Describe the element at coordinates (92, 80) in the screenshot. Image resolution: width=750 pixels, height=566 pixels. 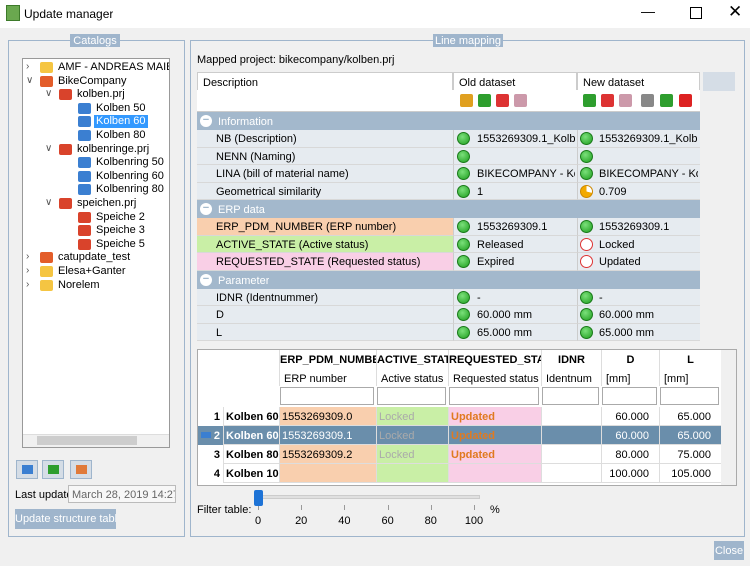
I see `tree-item: BikeCompany` at that location.